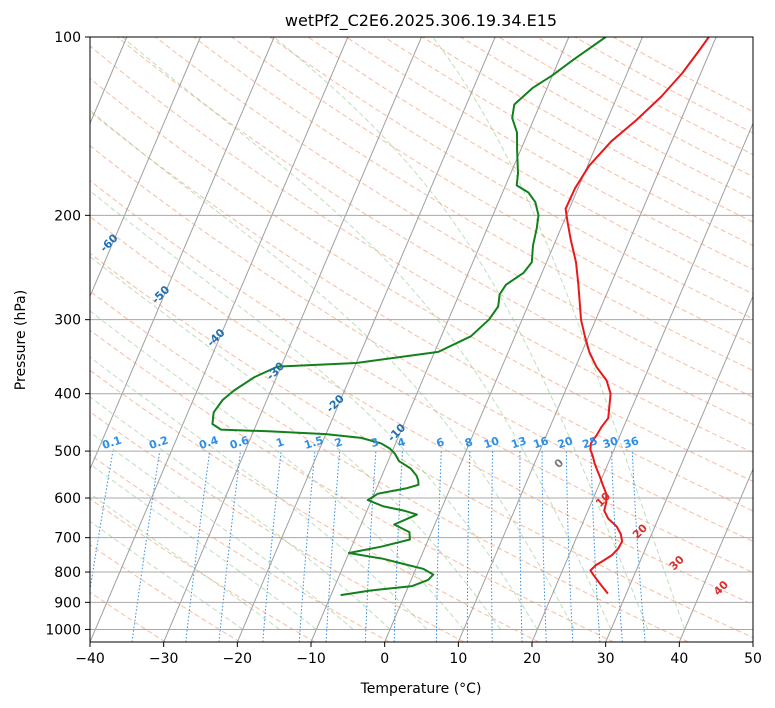  I want to click on y-tick-label: 700, so click(67, 539).